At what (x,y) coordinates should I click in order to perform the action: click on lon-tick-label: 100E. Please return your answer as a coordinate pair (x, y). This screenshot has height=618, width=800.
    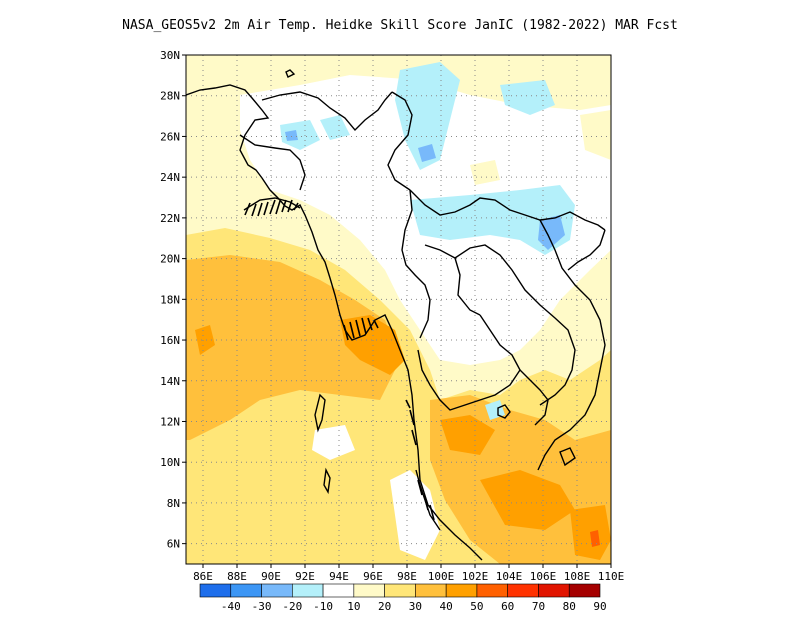
    Looking at the image, I should click on (441, 576).